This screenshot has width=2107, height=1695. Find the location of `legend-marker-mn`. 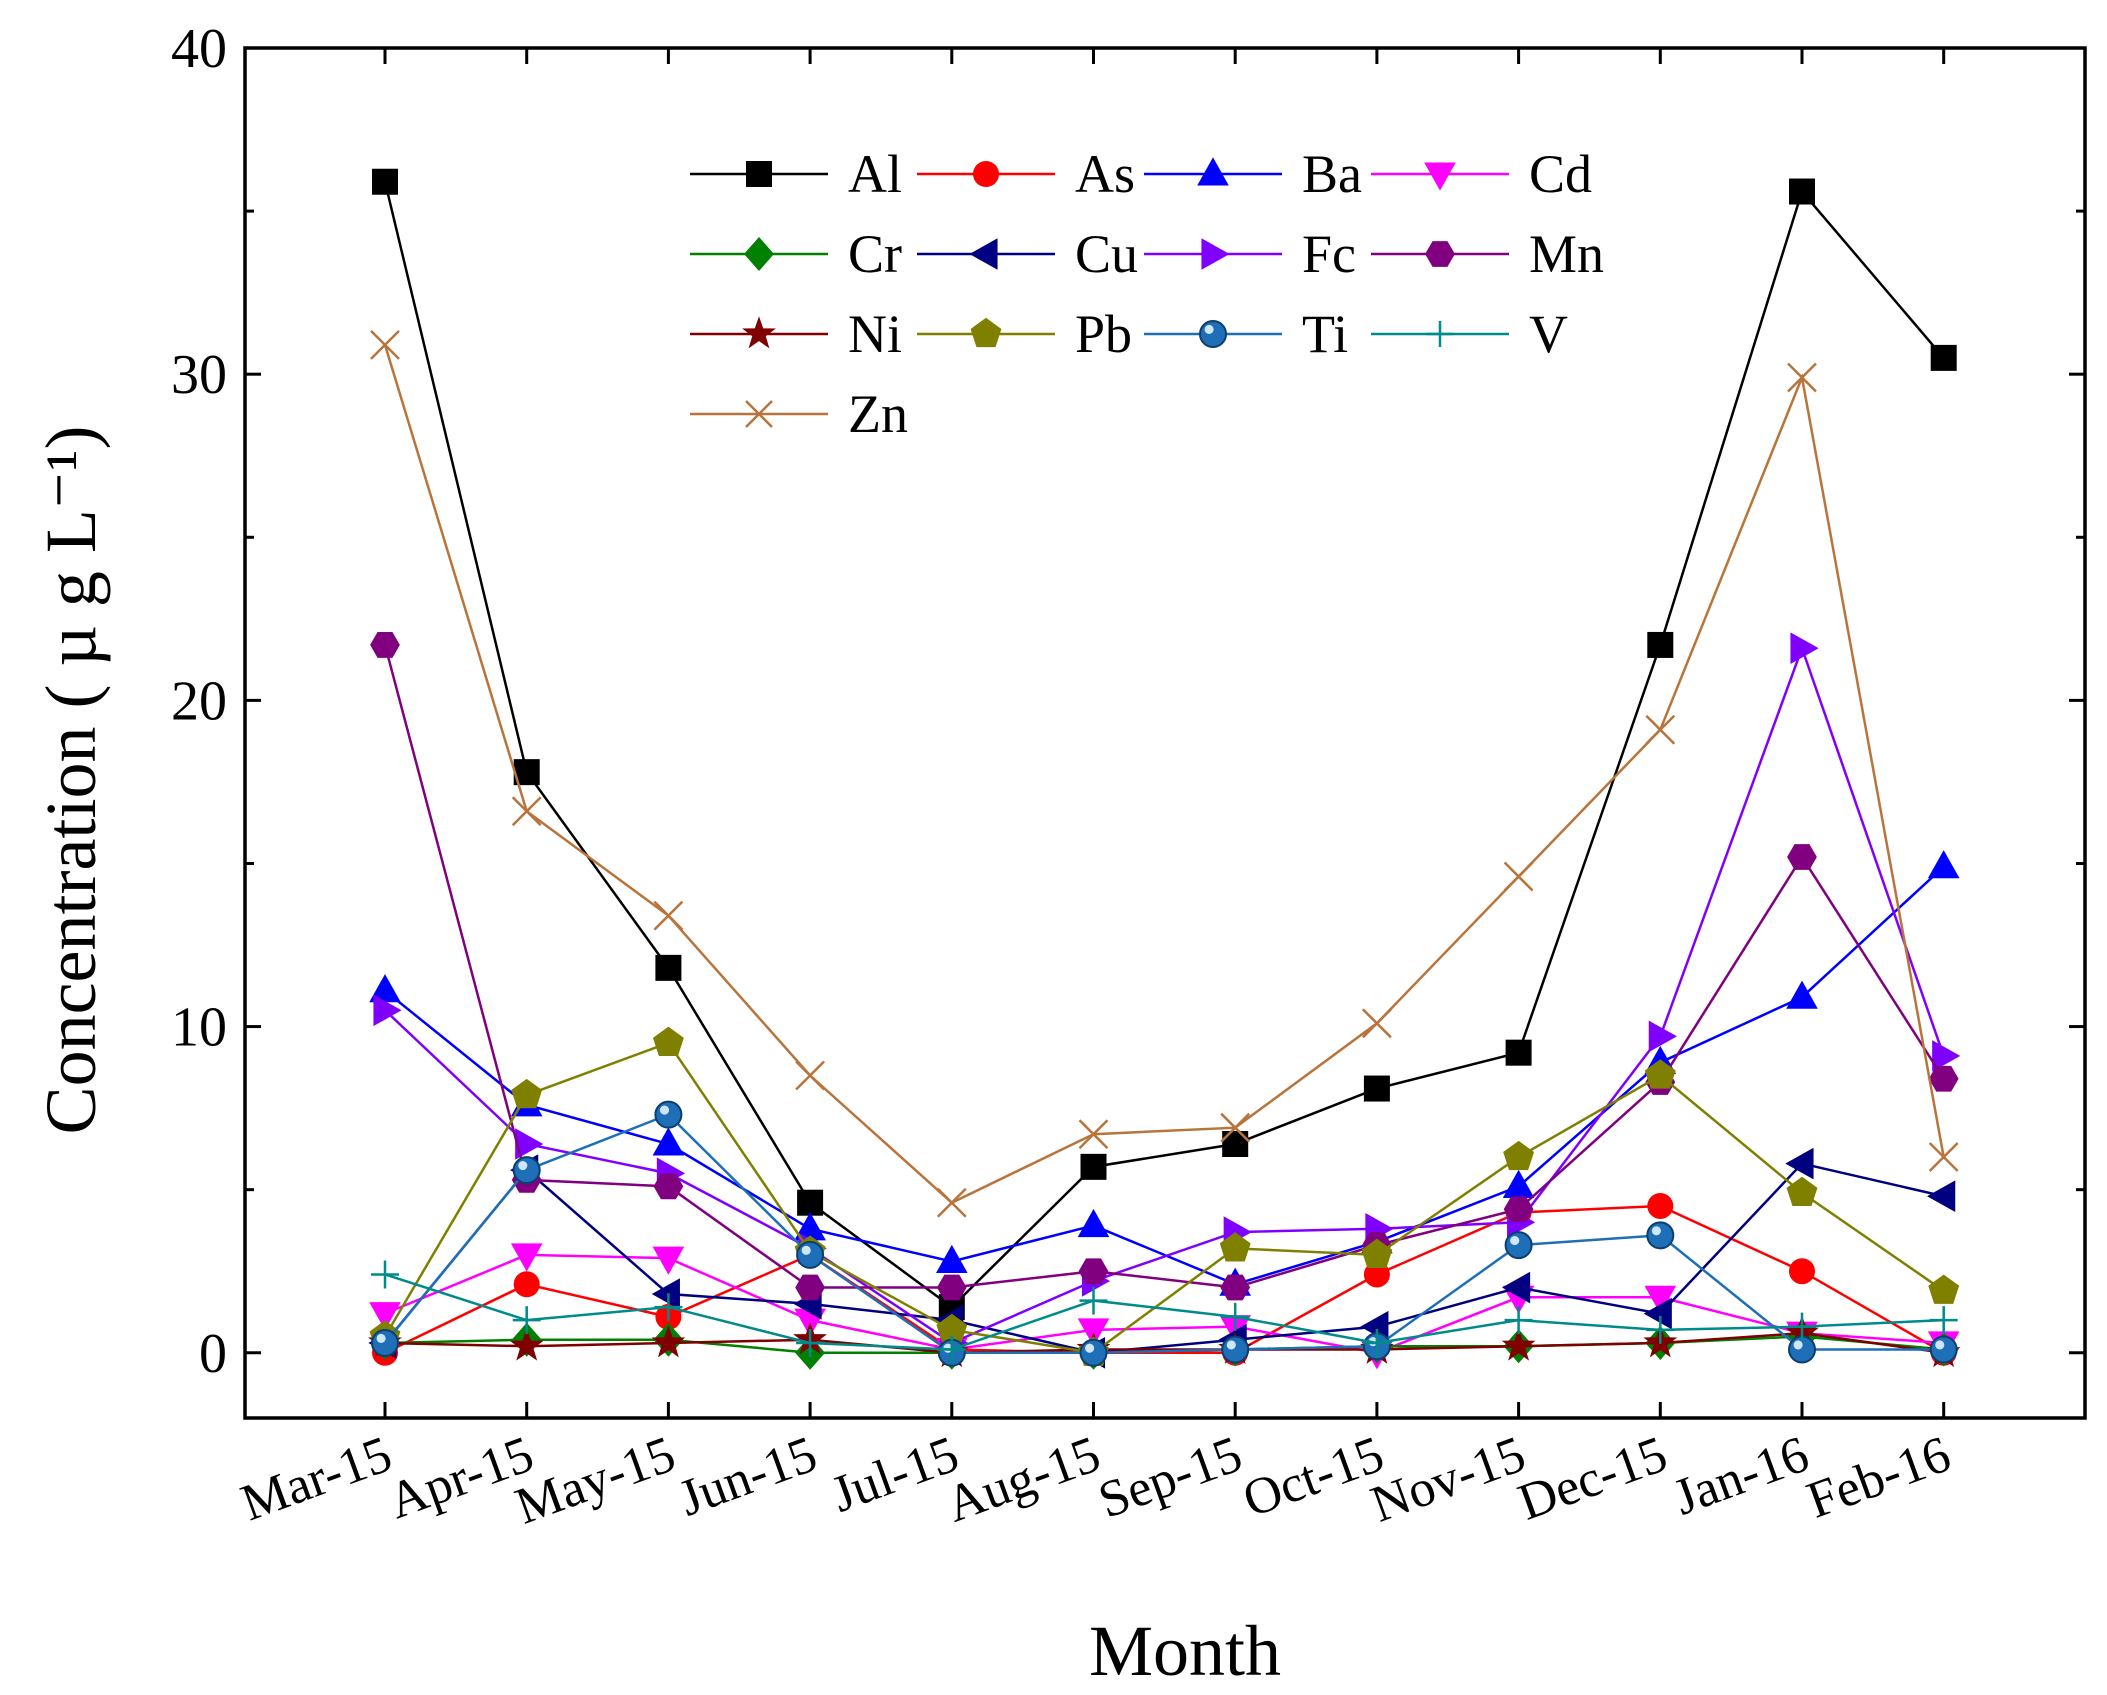

legend-marker-mn is located at coordinates (1440, 254).